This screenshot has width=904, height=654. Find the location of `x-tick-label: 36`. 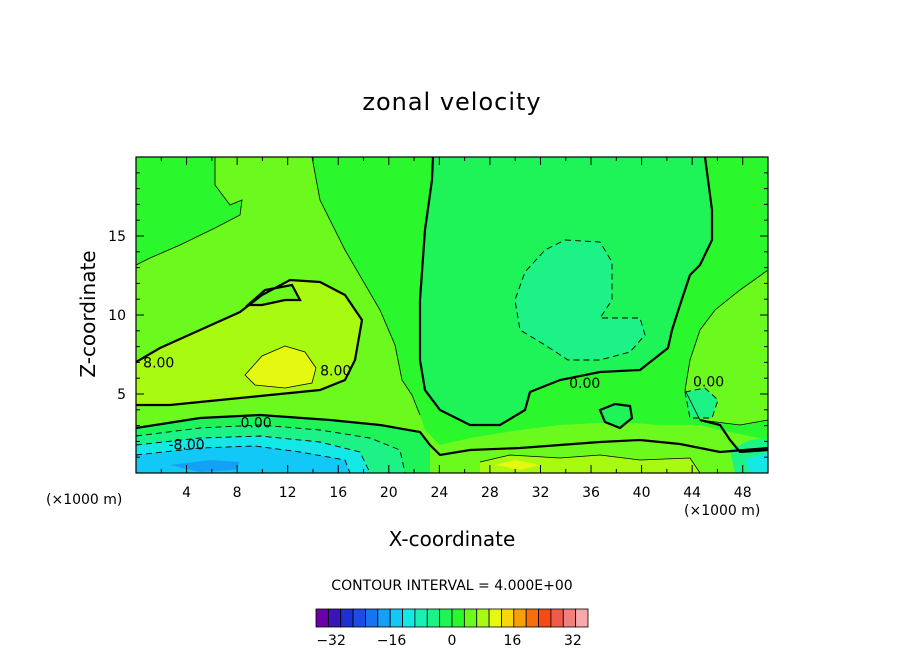

x-tick-label: 36 is located at coordinates (591, 493).